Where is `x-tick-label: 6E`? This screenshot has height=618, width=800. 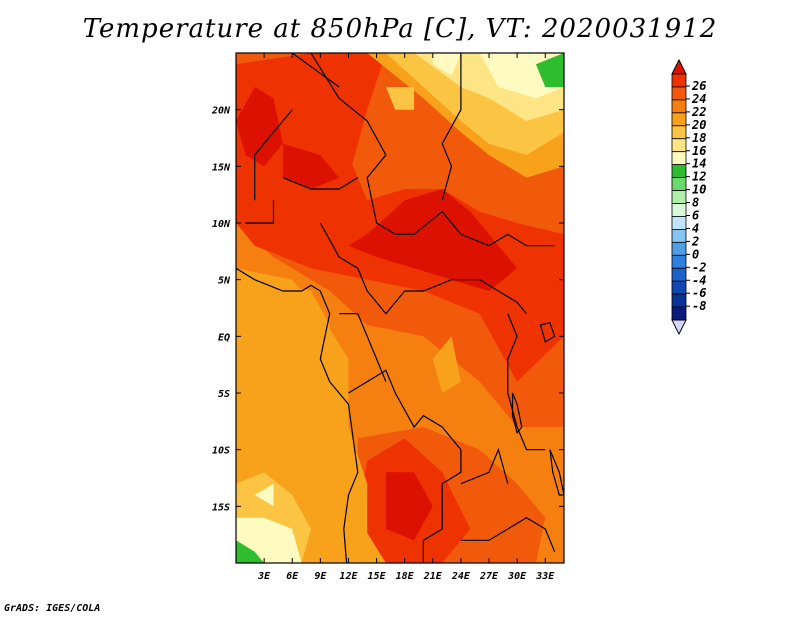
x-tick-label: 6E is located at coordinates (292, 576).